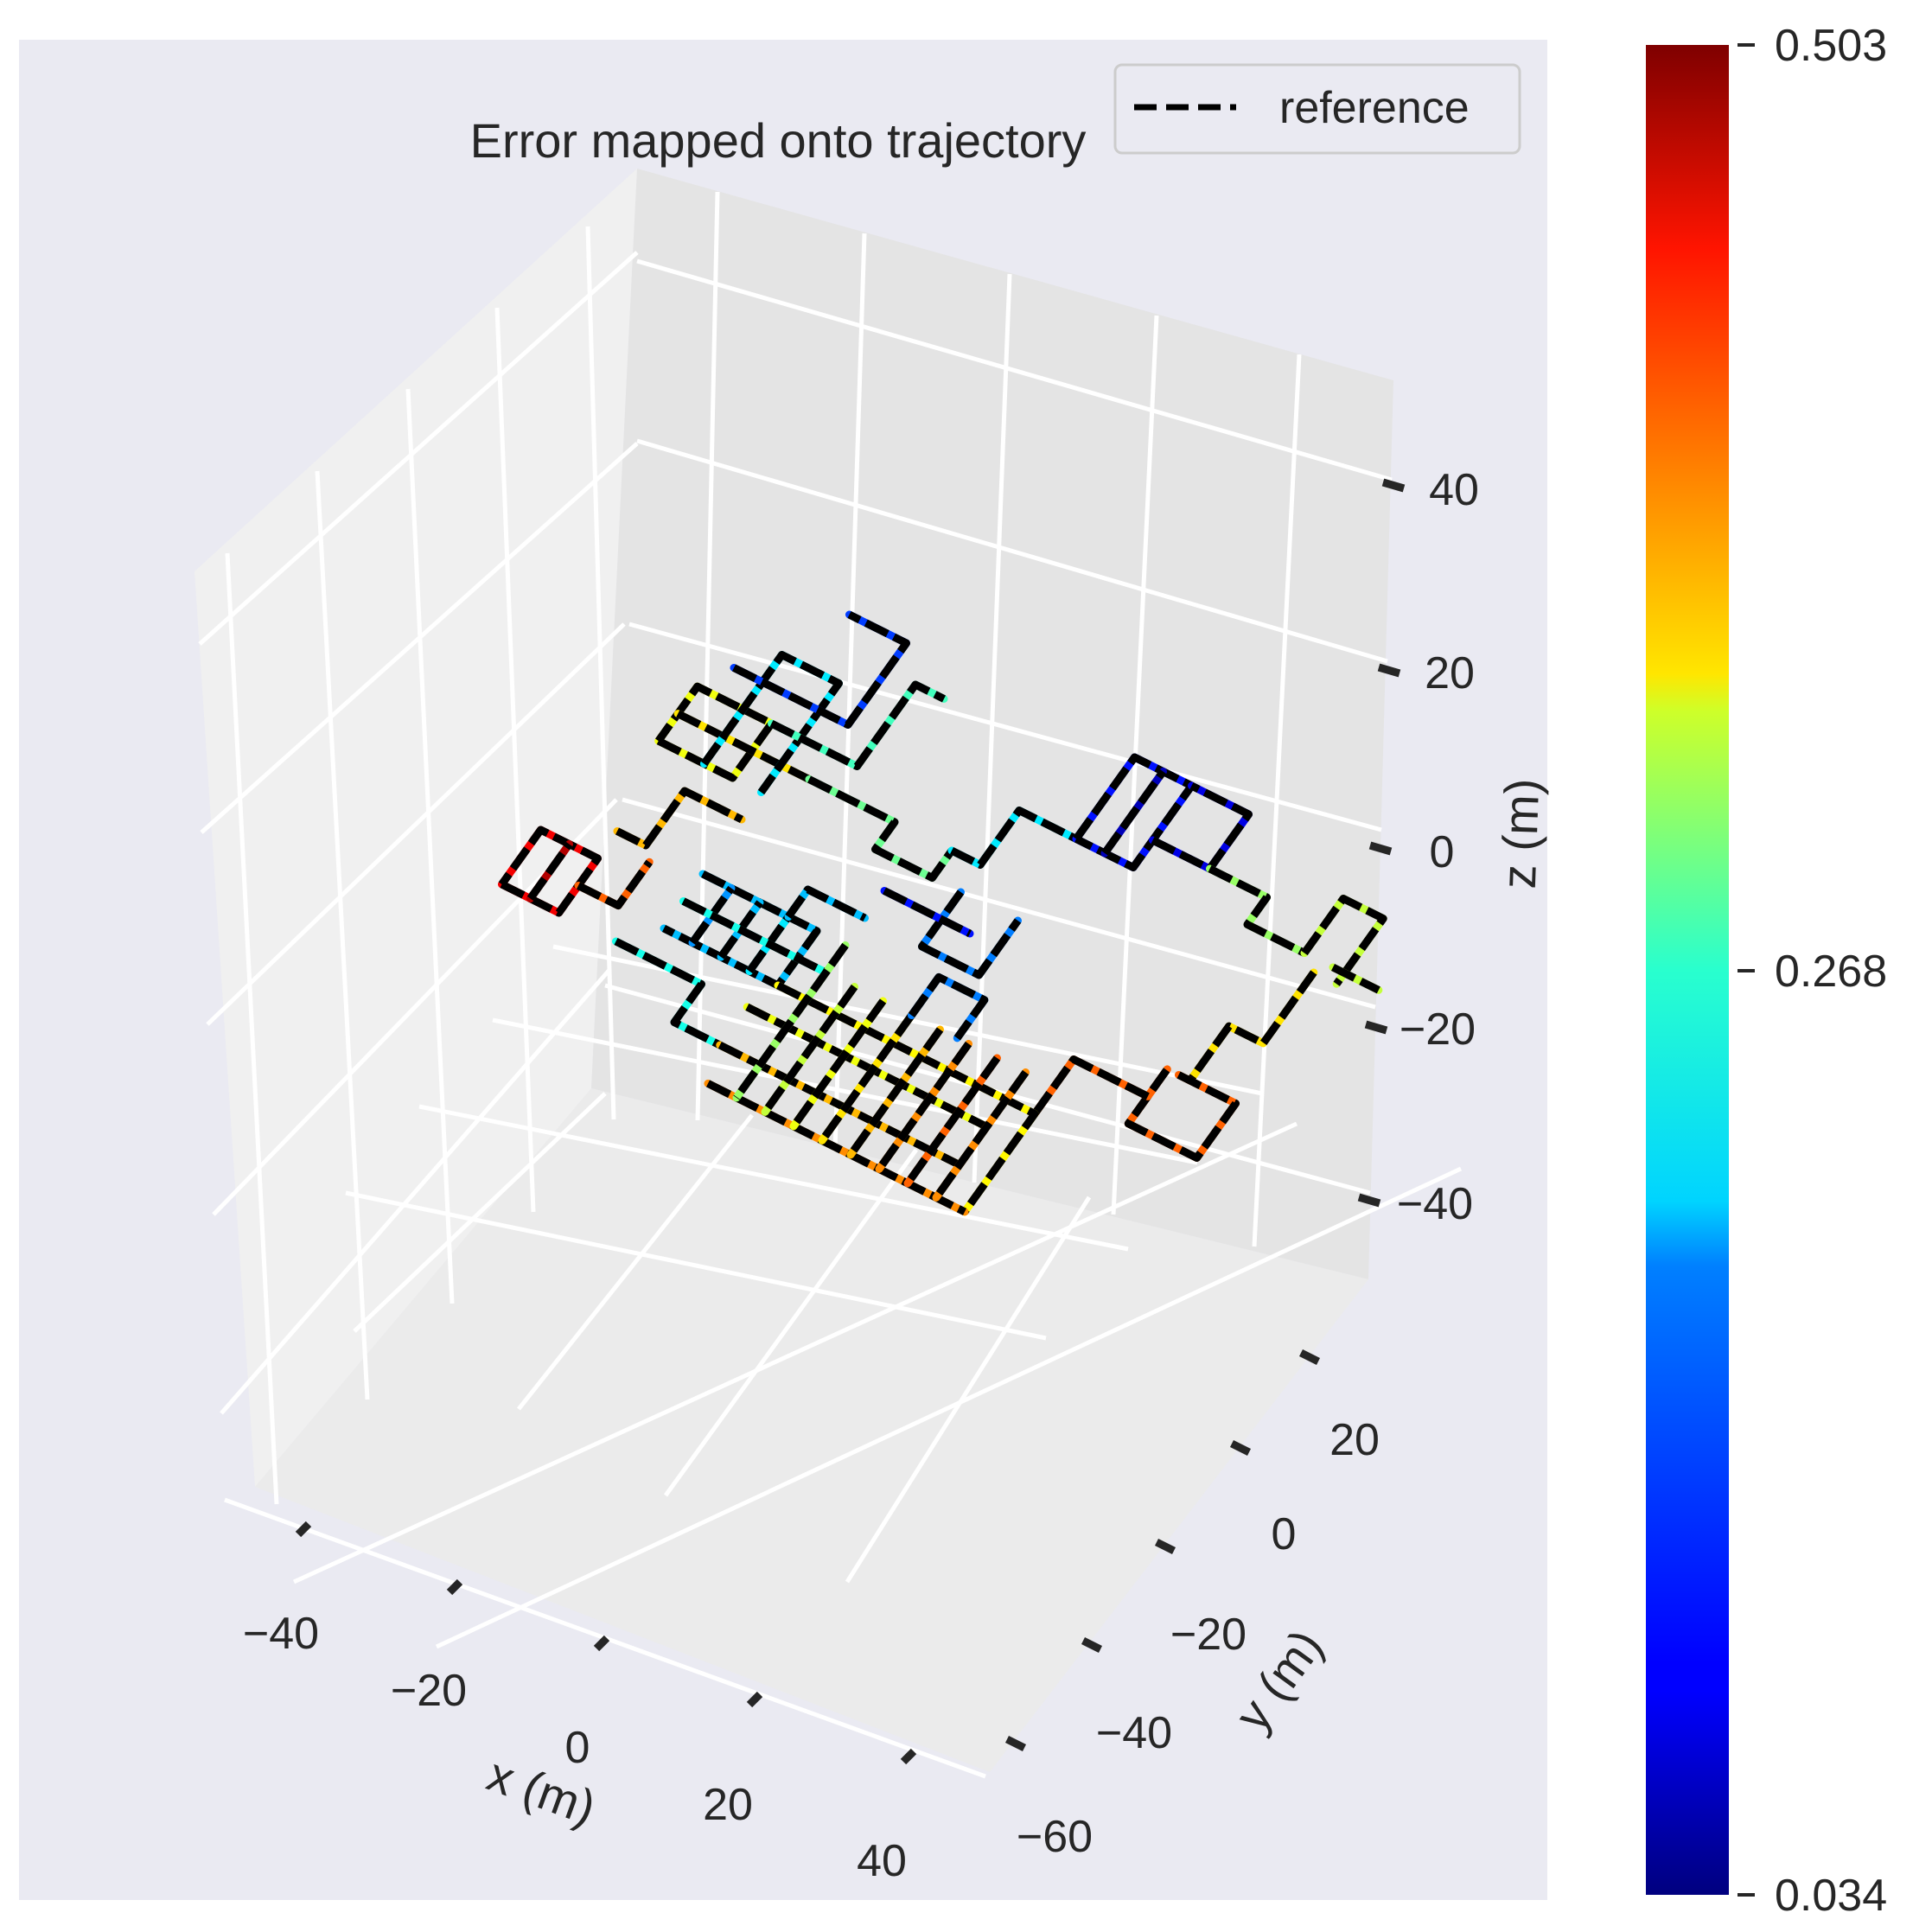 The height and width of the screenshot is (1932, 1932). Describe the element at coordinates (778, 140) in the screenshot. I see `chart-title: Error mapped onto trajectory` at that location.